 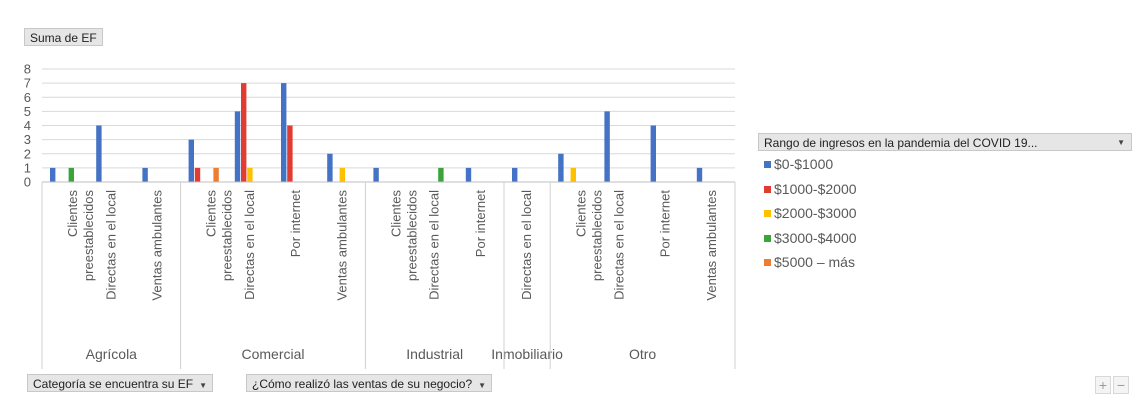 What do you see at coordinates (27, 69) in the screenshot?
I see `y-tick-label: 8` at bounding box center [27, 69].